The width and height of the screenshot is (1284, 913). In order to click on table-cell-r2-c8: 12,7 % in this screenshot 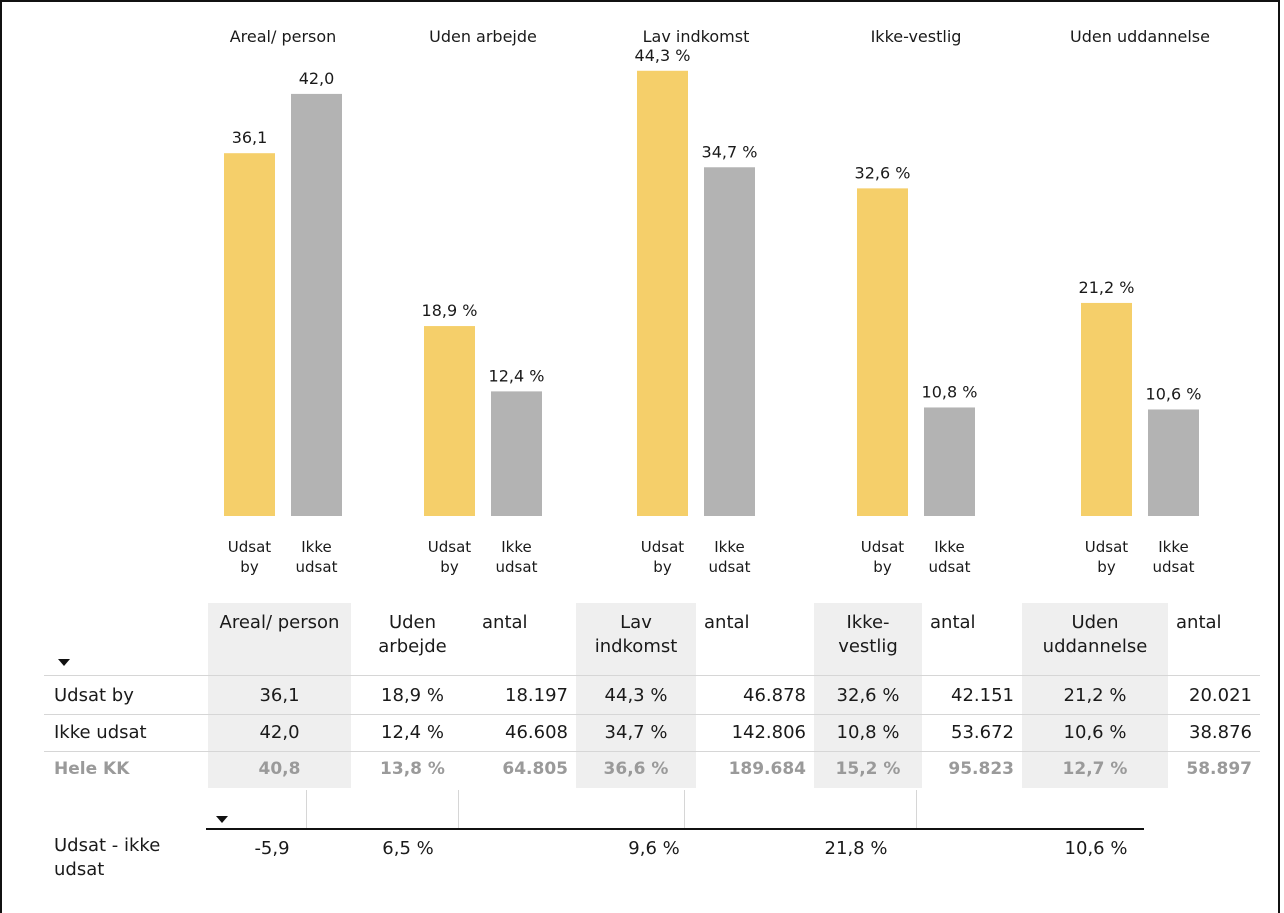, I will do `click(1095, 769)`.